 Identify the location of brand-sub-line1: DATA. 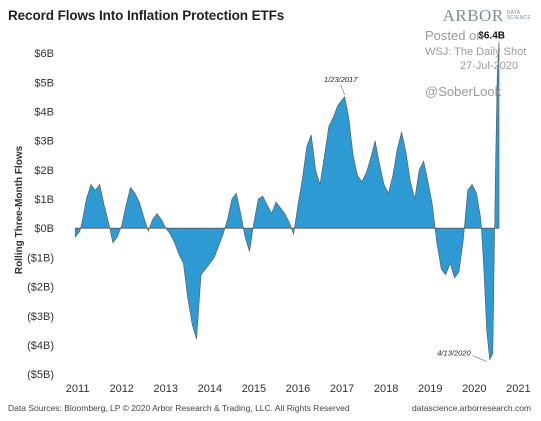
(513, 12).